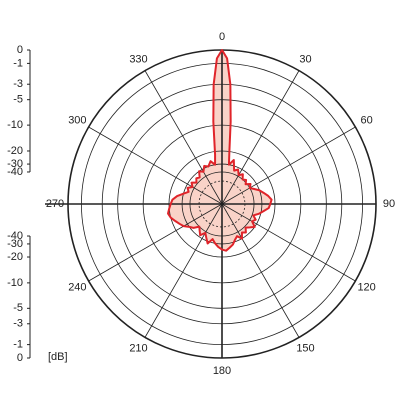  What do you see at coordinates (222, 37) in the screenshot?
I see `angle-label: 0` at bounding box center [222, 37].